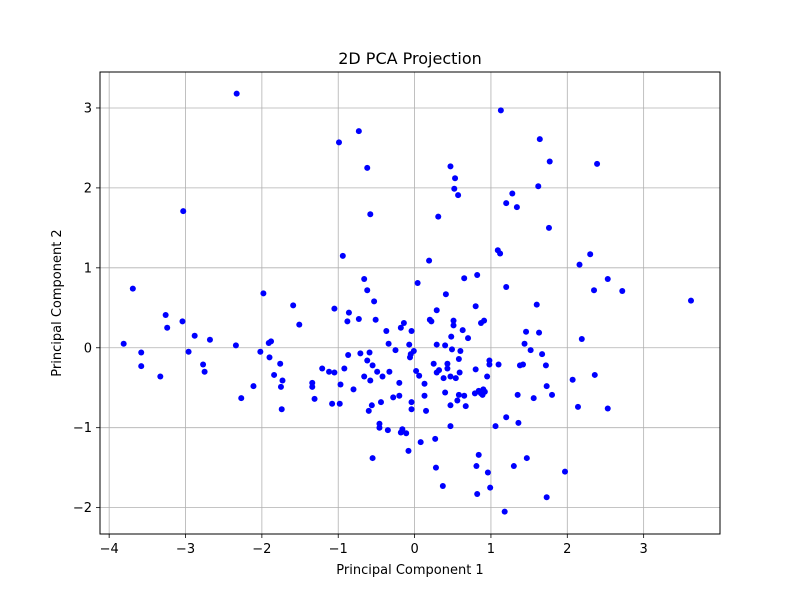  I want to click on x-tick-label: 1, so click(491, 549).